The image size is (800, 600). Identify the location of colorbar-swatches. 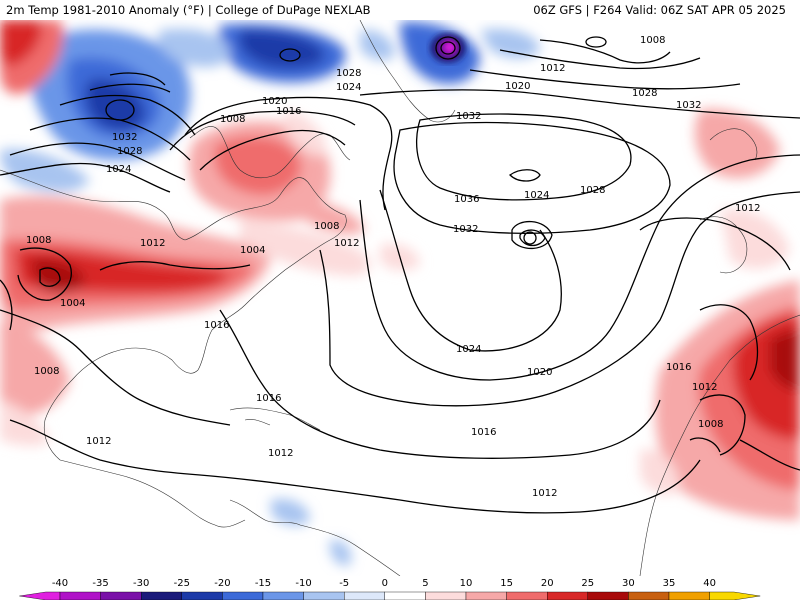
(390, 595).